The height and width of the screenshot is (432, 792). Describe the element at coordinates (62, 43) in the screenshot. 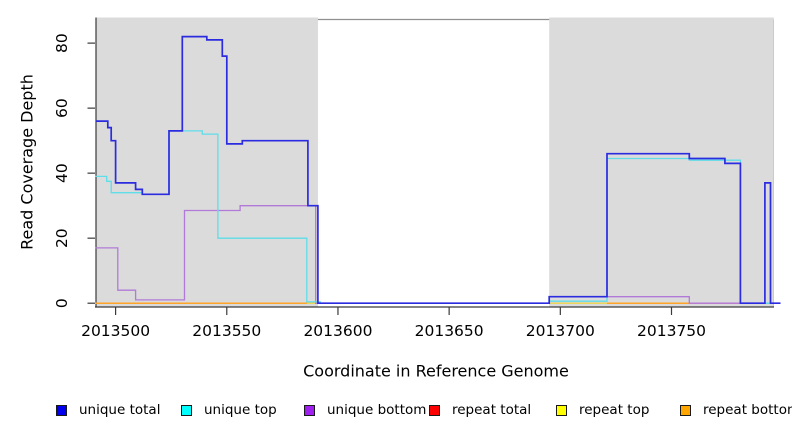

I see `y-tick-label: 80` at that location.